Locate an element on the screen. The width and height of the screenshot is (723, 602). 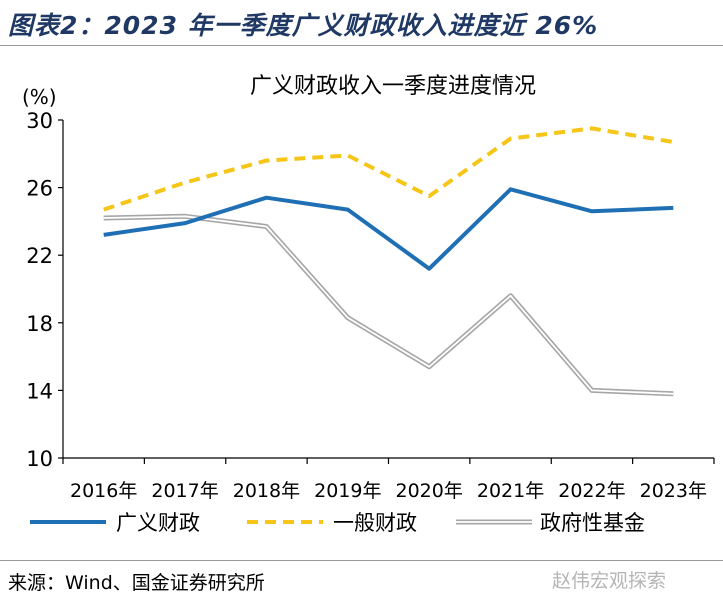
legend-label: 一般财政 is located at coordinates (375, 523).